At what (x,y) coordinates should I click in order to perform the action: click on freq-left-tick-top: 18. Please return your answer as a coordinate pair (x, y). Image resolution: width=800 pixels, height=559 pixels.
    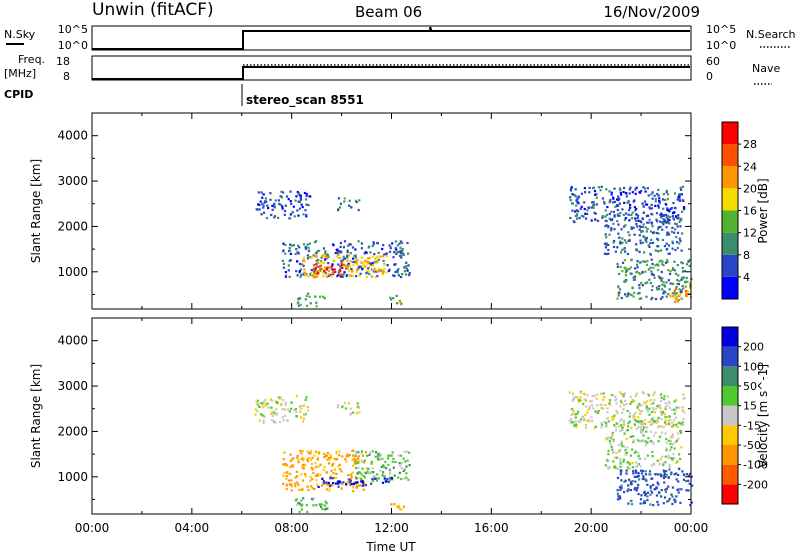
    Looking at the image, I should click on (63, 61).